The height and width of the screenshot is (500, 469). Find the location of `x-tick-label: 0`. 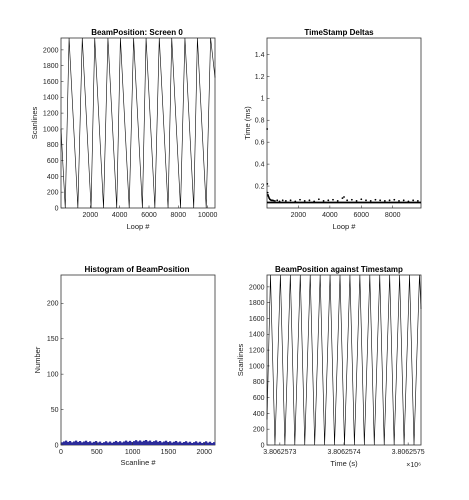

x-tick-label: 0 is located at coordinates (61, 452).